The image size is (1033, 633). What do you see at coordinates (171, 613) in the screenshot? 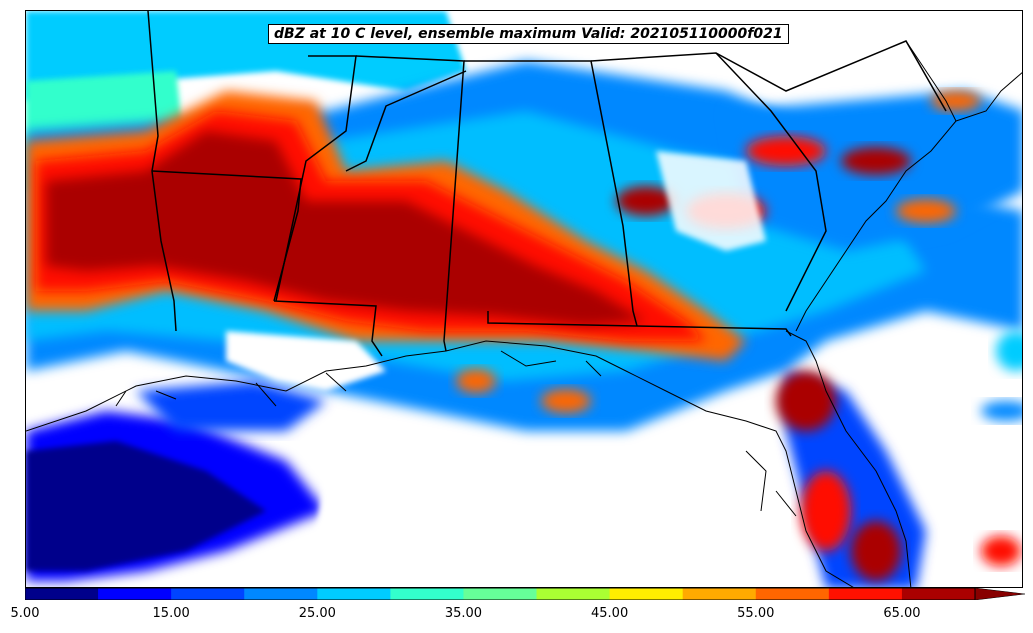
I see `colorbar-tick-label: 15.00` at bounding box center [171, 613].